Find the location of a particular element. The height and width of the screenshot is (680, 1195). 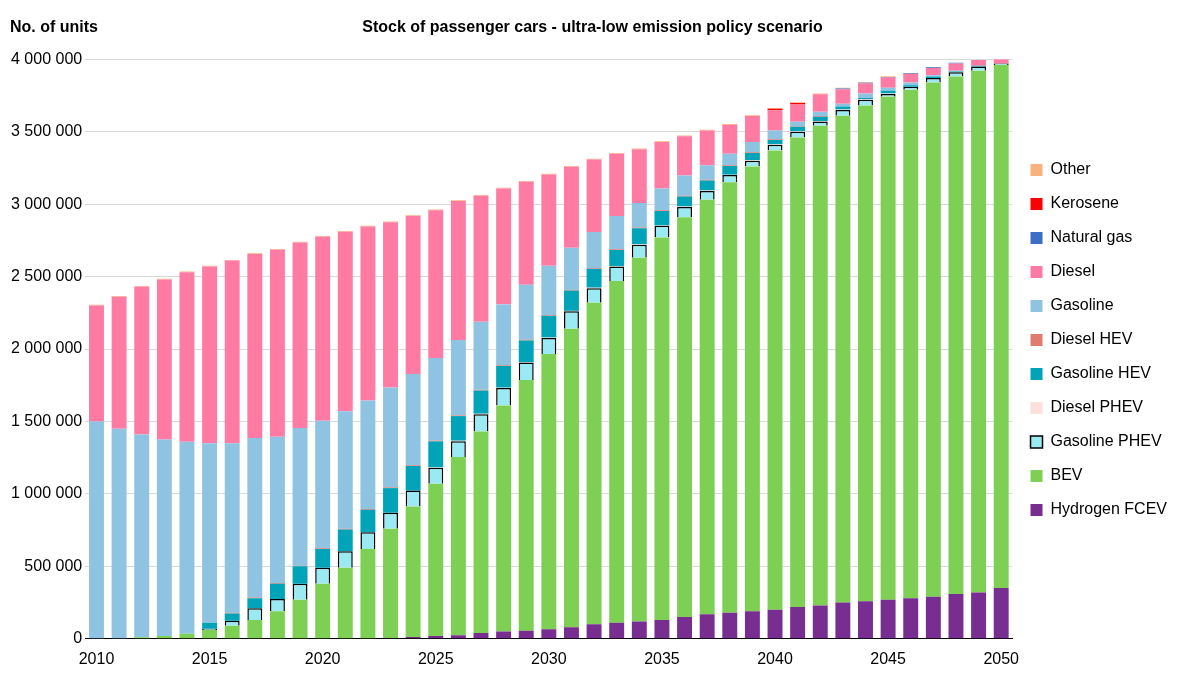

y-tick-label: 0 is located at coordinates (78, 638).